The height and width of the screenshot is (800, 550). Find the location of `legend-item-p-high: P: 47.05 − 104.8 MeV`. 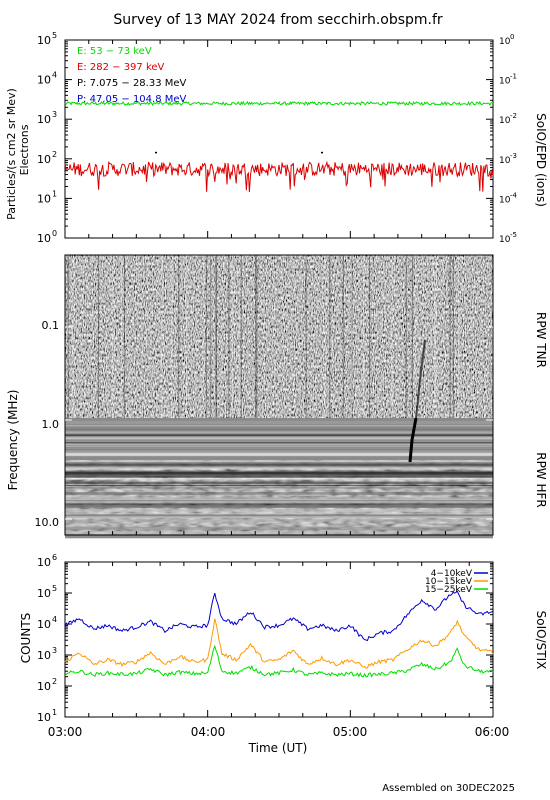

legend-item-p-high: P: 47.05 − 104.8 MeV is located at coordinates (132, 99).